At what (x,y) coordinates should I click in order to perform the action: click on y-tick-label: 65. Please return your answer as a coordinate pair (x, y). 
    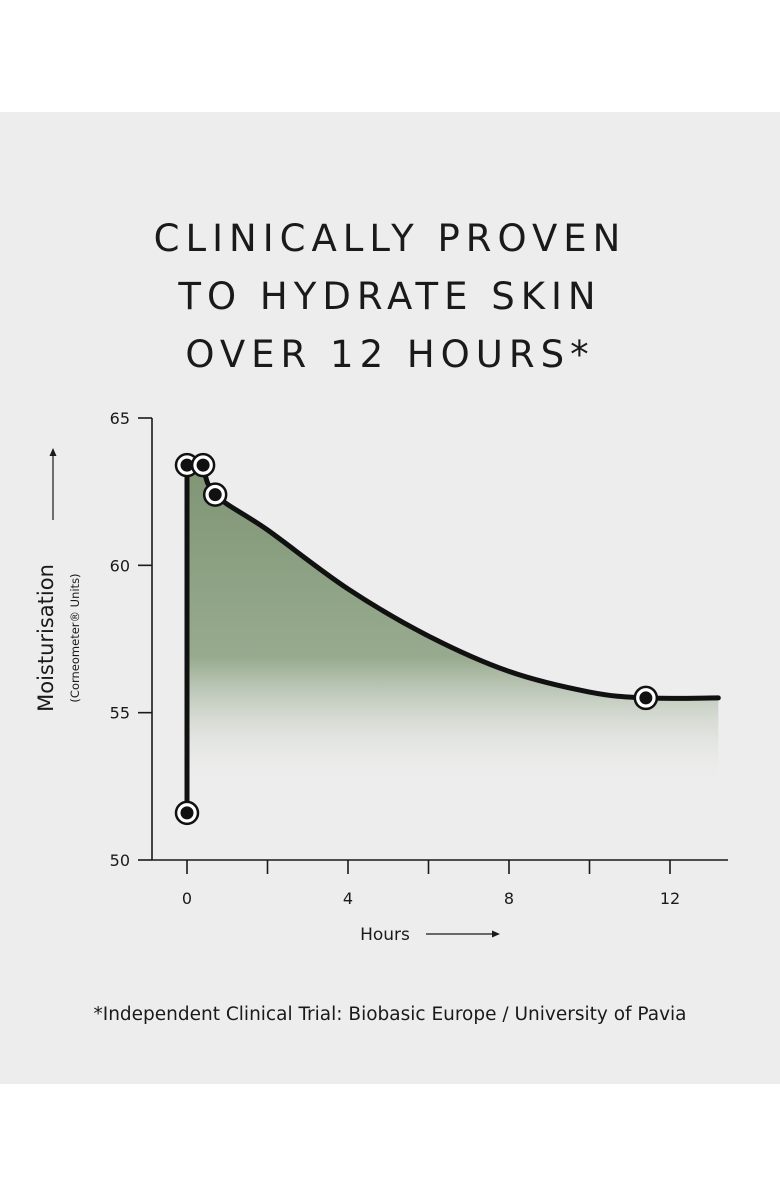
    Looking at the image, I should click on (120, 418).